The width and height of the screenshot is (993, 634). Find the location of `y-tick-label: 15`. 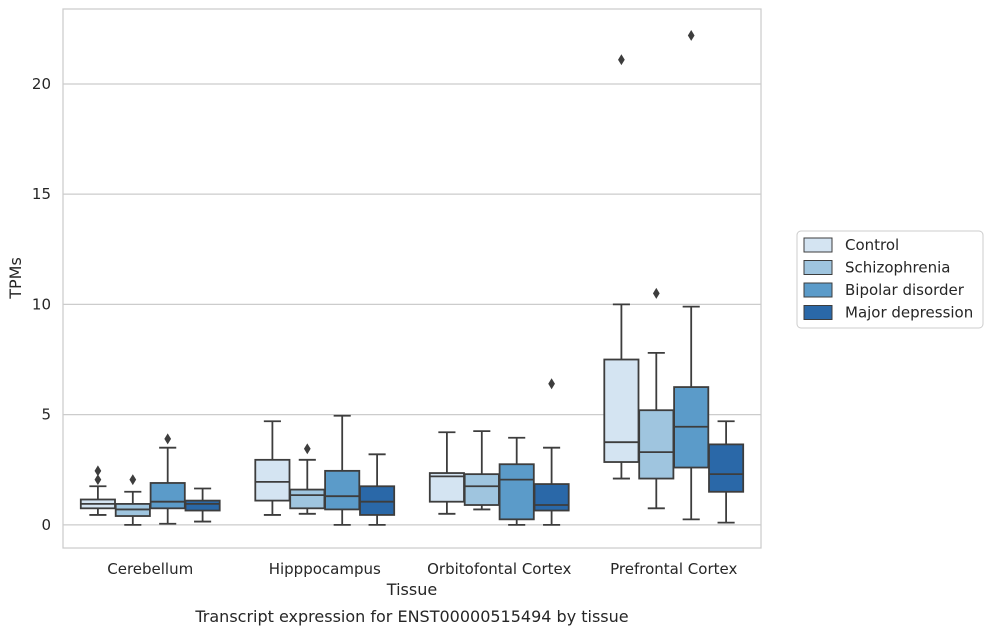

y-tick-label: 15 is located at coordinates (41, 194).